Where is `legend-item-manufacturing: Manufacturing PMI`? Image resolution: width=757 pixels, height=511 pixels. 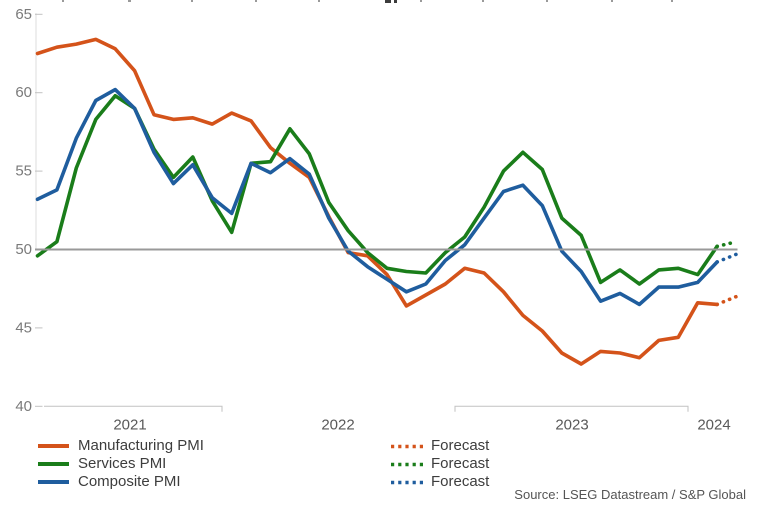
legend-item-manufacturing: Manufacturing PMI is located at coordinates (121, 446).